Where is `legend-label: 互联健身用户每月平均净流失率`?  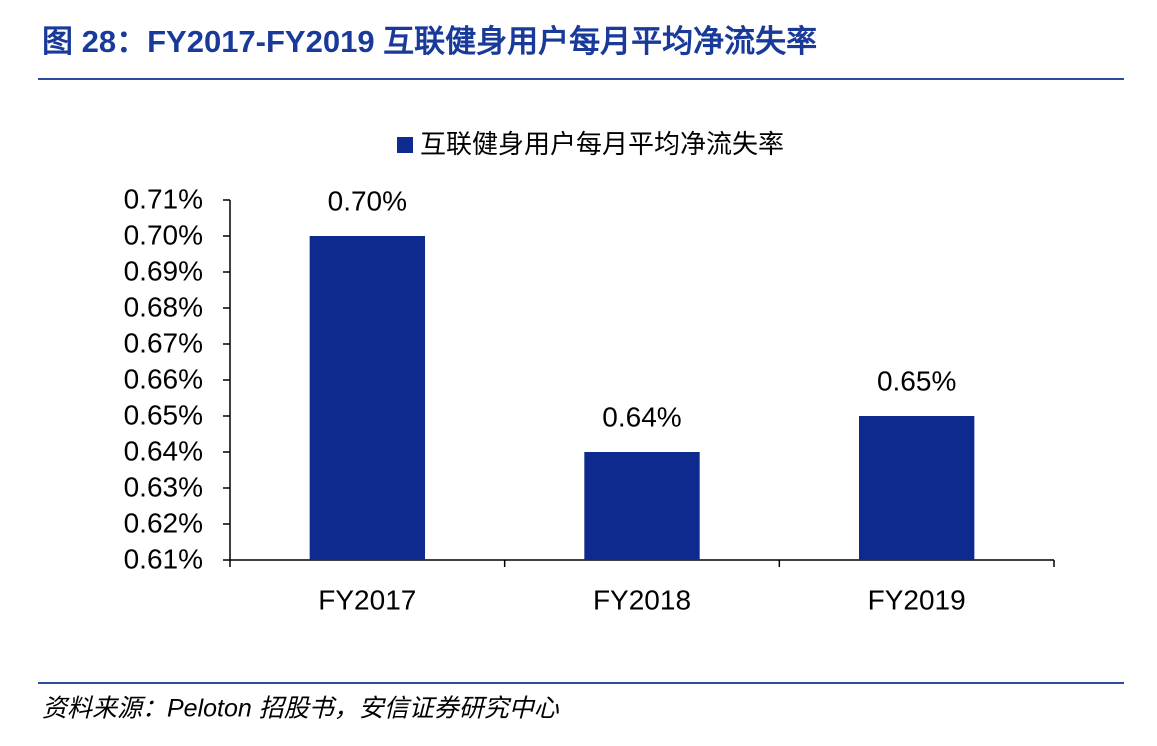
legend-label: 互联健身用户每月平均净流失率 is located at coordinates (602, 144).